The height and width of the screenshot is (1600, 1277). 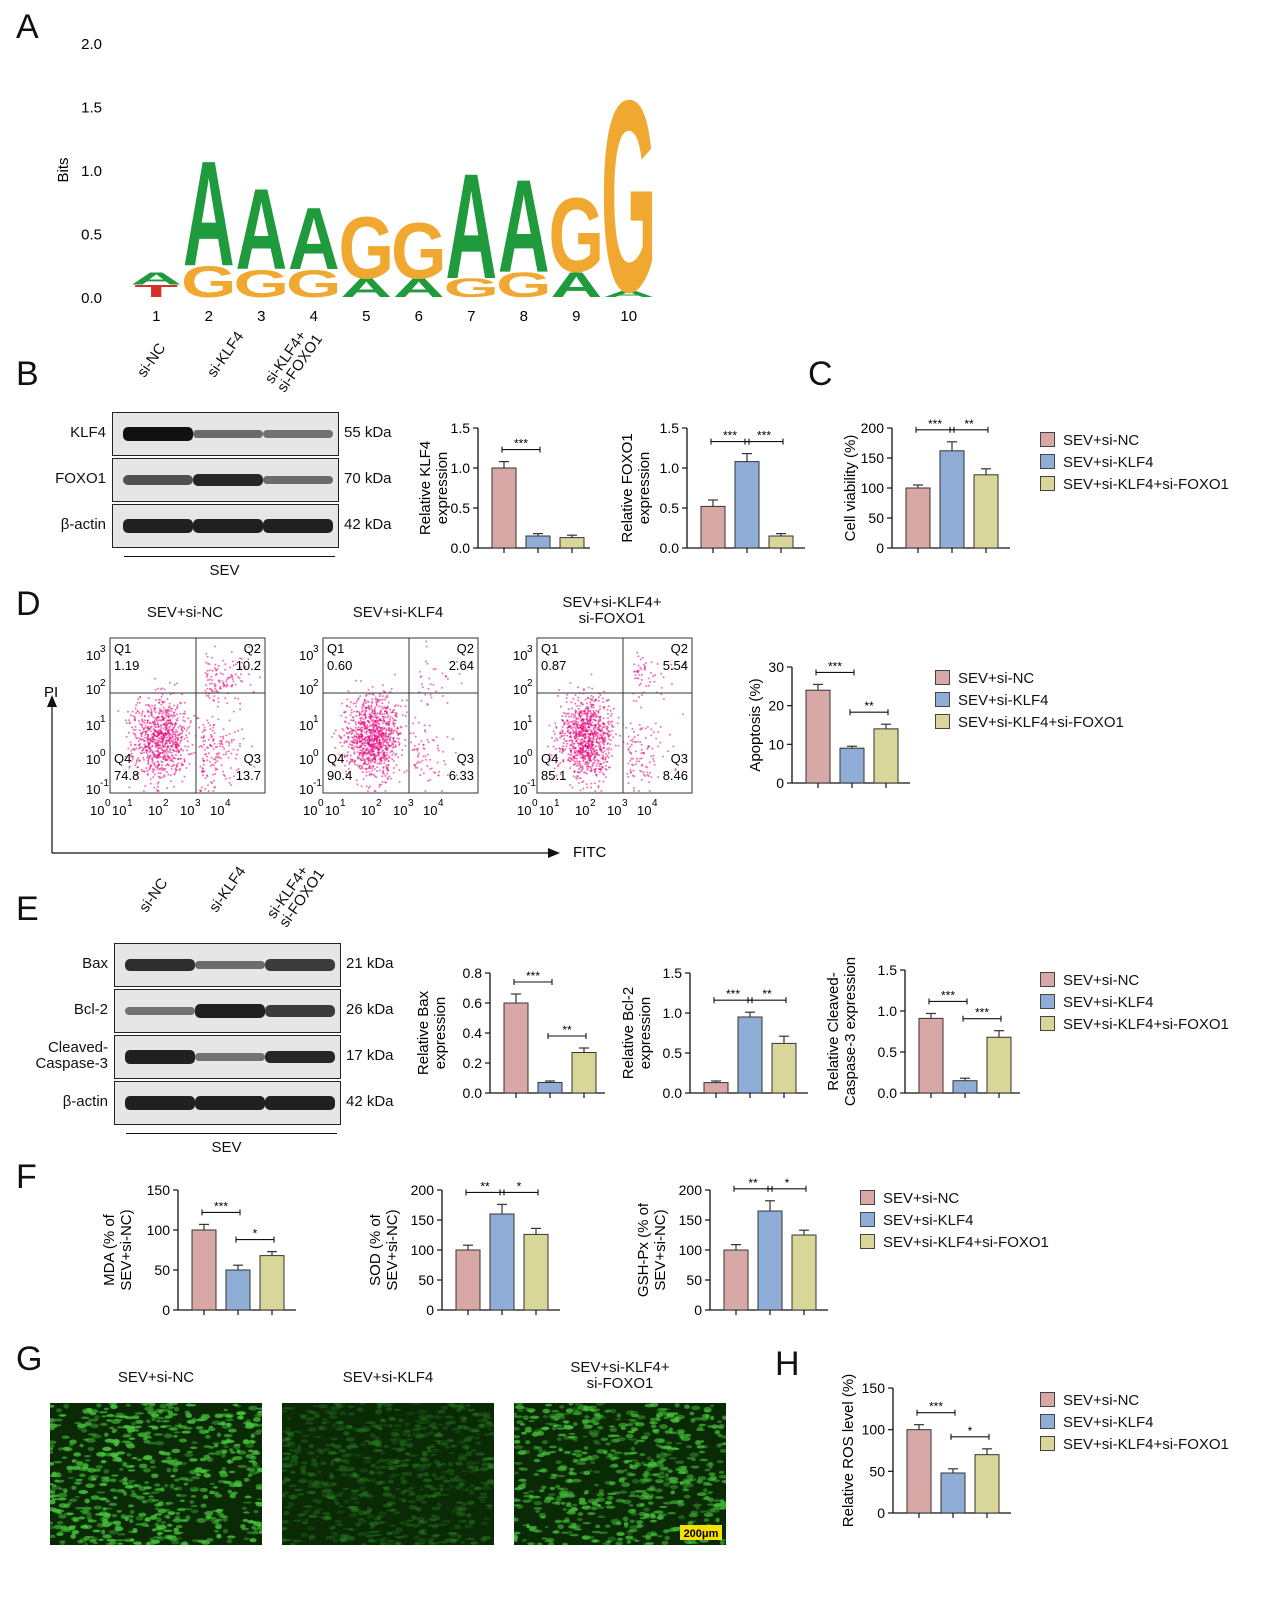 I want to click on legend-item: SEV+si-NC, so click(x=1089, y=440).